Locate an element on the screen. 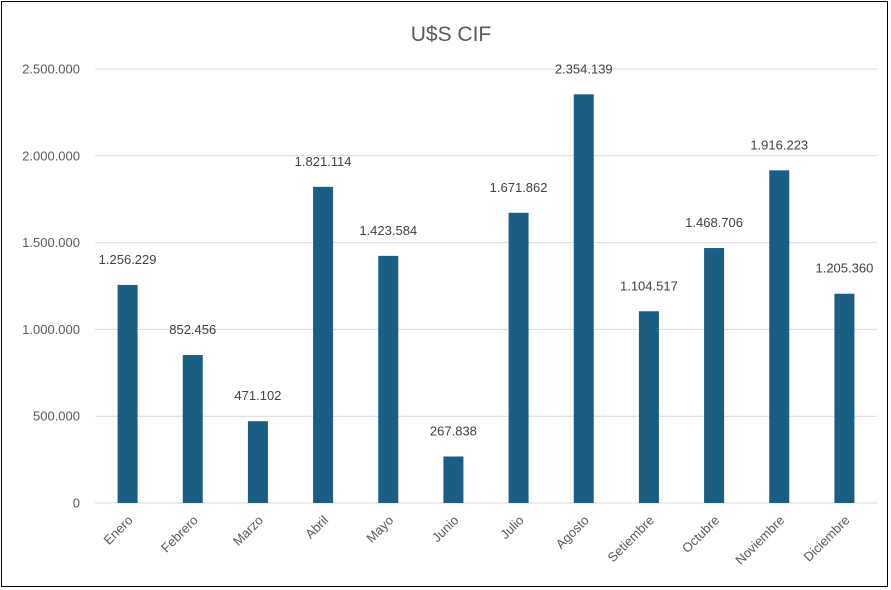  x-tick-label: Febrero is located at coordinates (179, 534).